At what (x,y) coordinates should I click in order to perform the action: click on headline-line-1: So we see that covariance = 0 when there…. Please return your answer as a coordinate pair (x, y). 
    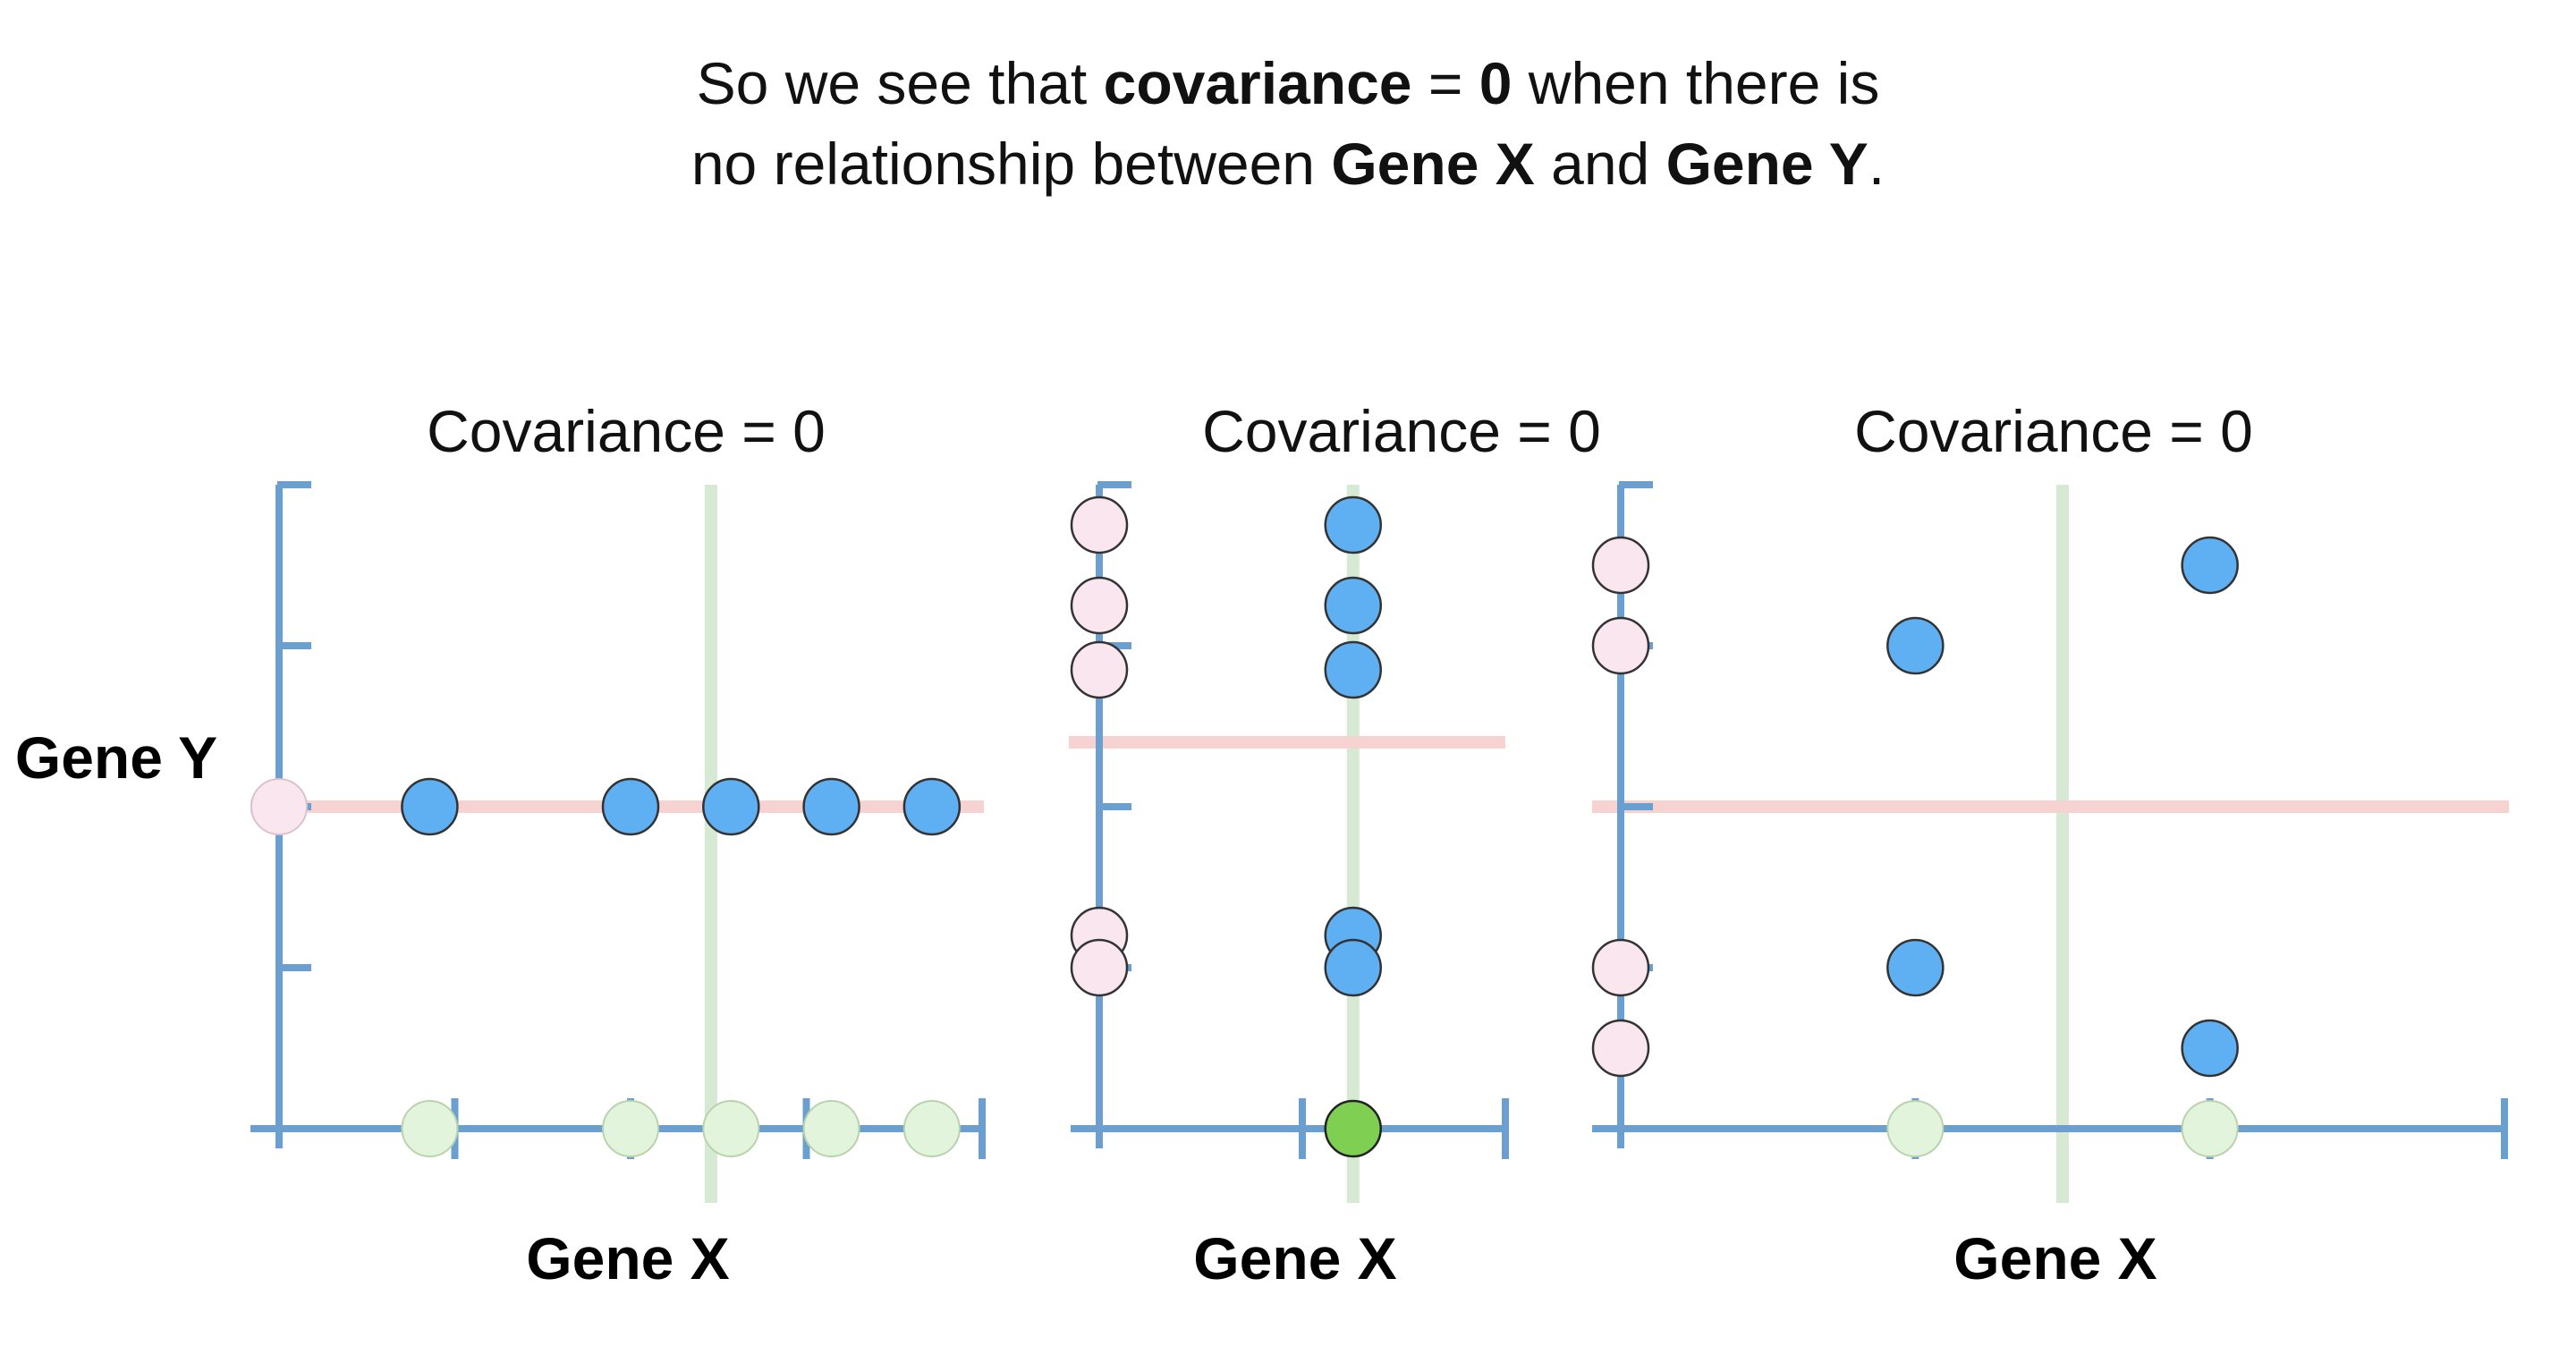
    Looking at the image, I should click on (1288, 83).